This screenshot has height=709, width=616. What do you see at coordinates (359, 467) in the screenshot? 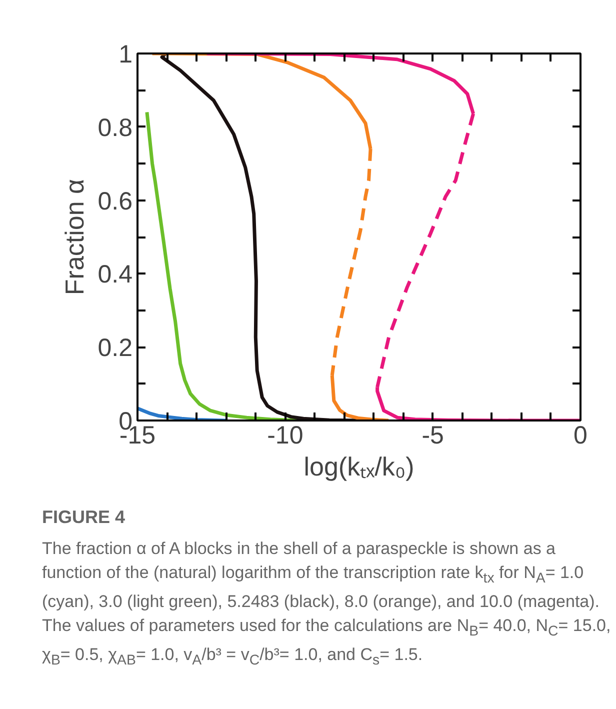
I see `x-axis-title: log(kₜₓ/k₀)` at bounding box center [359, 467].